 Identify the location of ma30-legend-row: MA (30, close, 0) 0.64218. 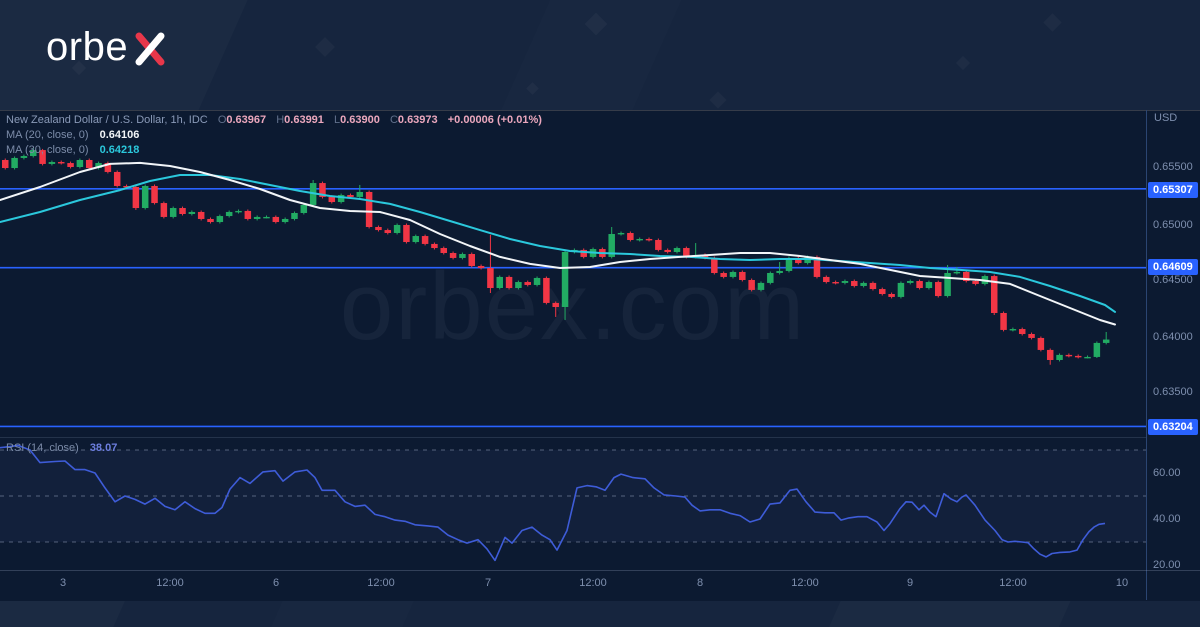
(72, 150).